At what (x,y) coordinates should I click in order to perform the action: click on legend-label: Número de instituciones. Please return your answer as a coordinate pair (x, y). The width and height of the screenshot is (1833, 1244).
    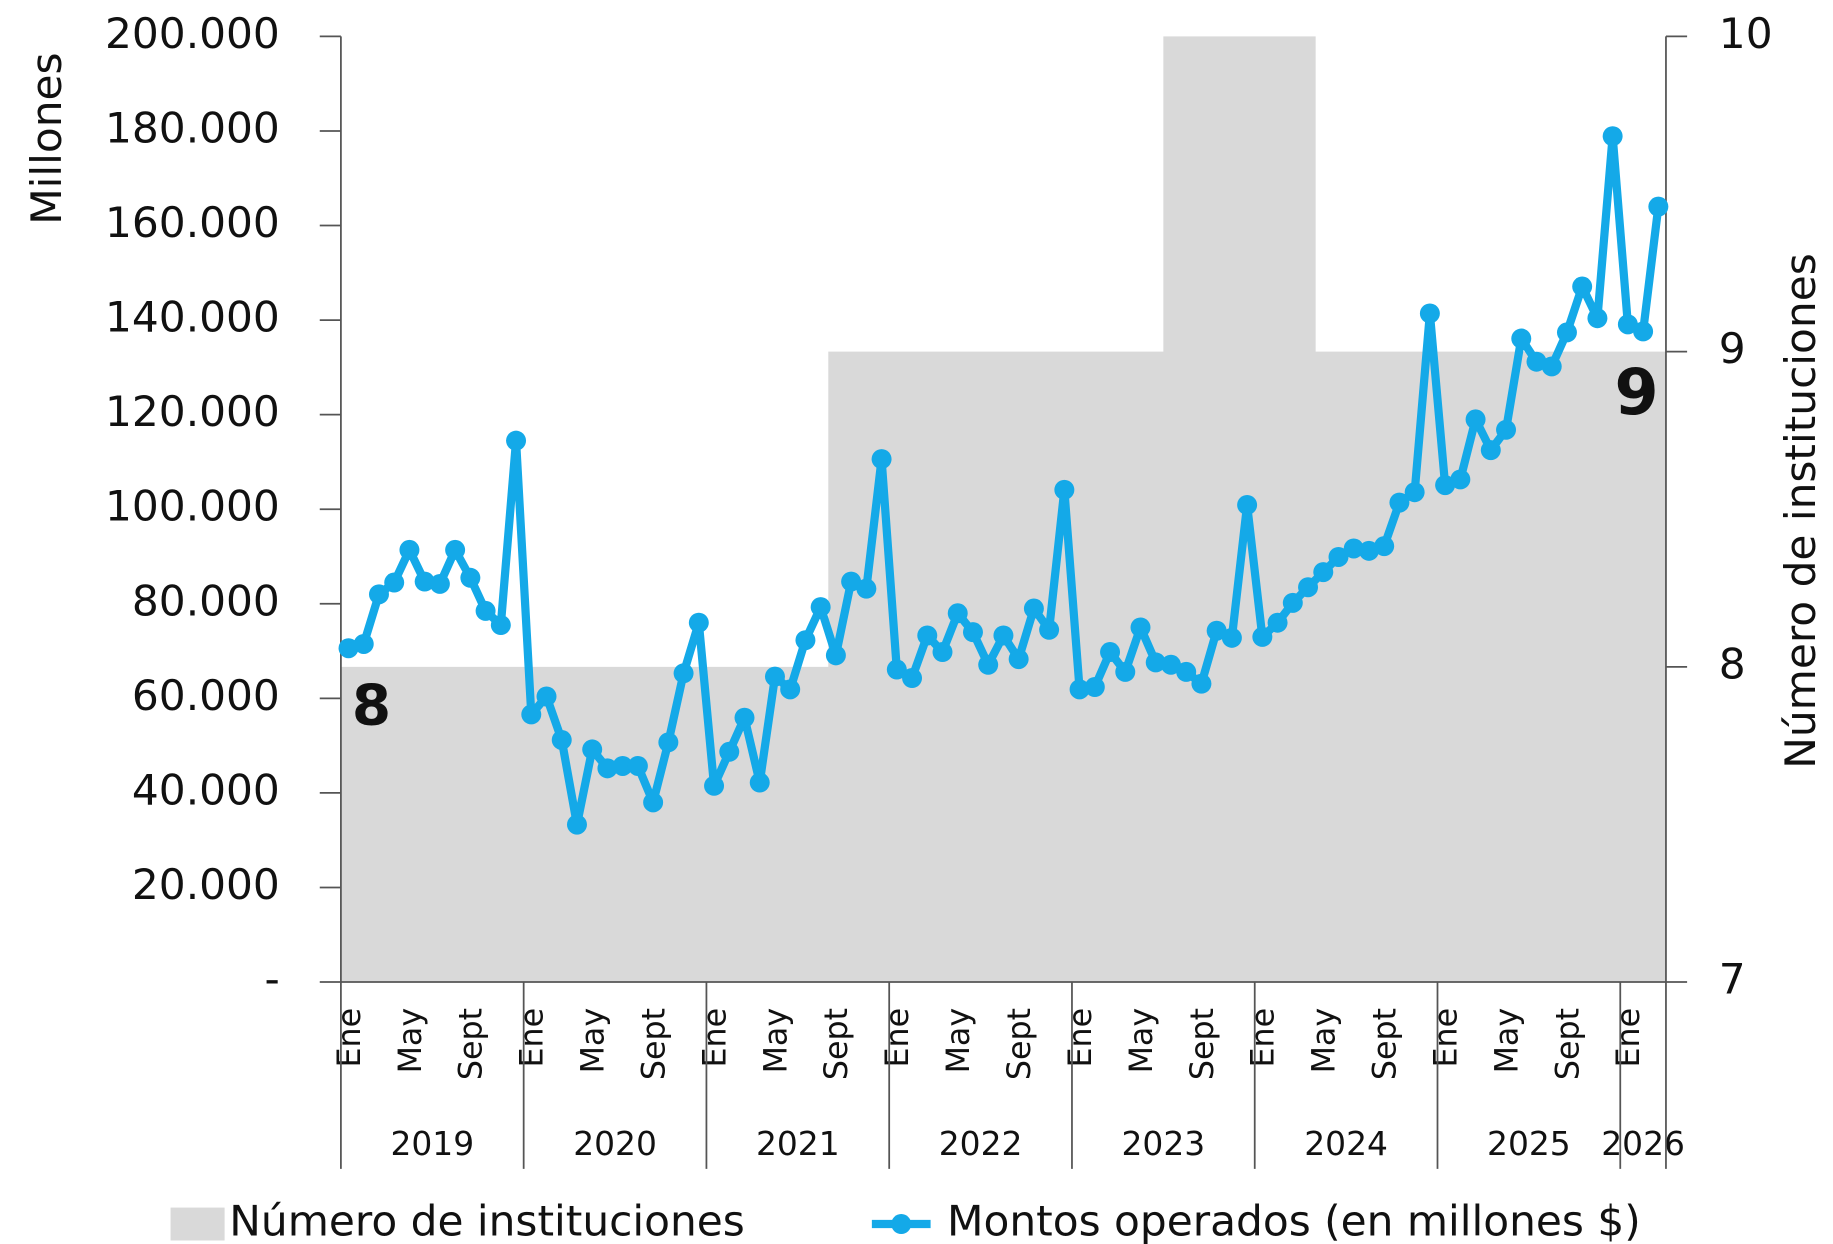
    Looking at the image, I should click on (486, 1220).